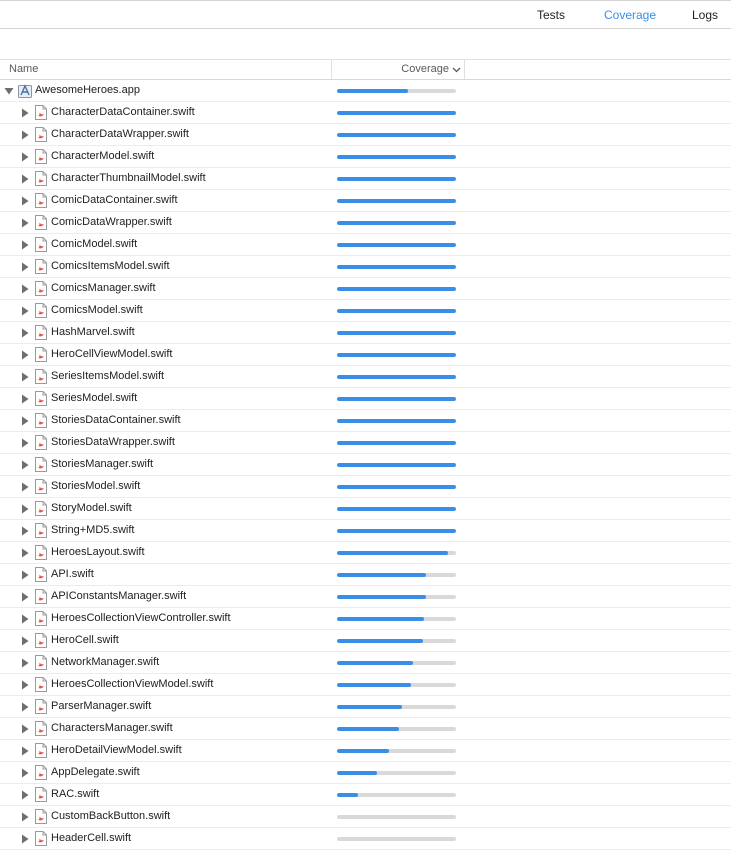  What do you see at coordinates (365, 773) in the screenshot?
I see `tree-row: AppDelegate.swift` at bounding box center [365, 773].